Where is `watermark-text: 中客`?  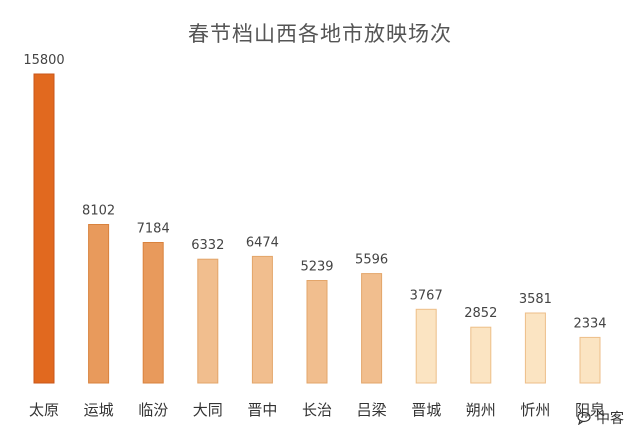 watermark-text: 中客 is located at coordinates (610, 419).